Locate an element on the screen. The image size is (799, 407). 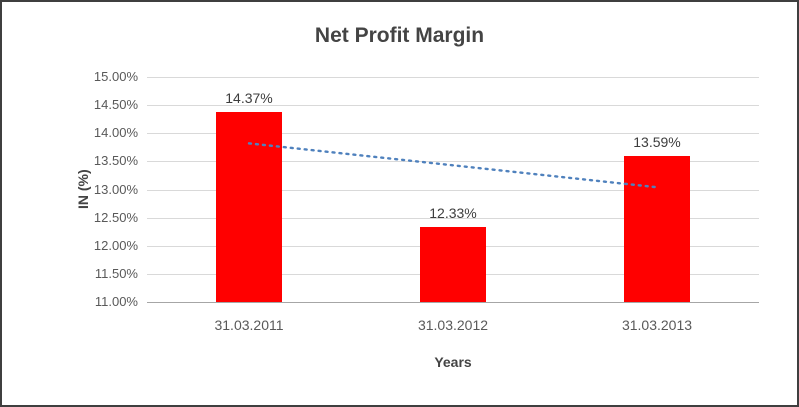
y-axis-title: IN (%) is located at coordinates (83, 189).